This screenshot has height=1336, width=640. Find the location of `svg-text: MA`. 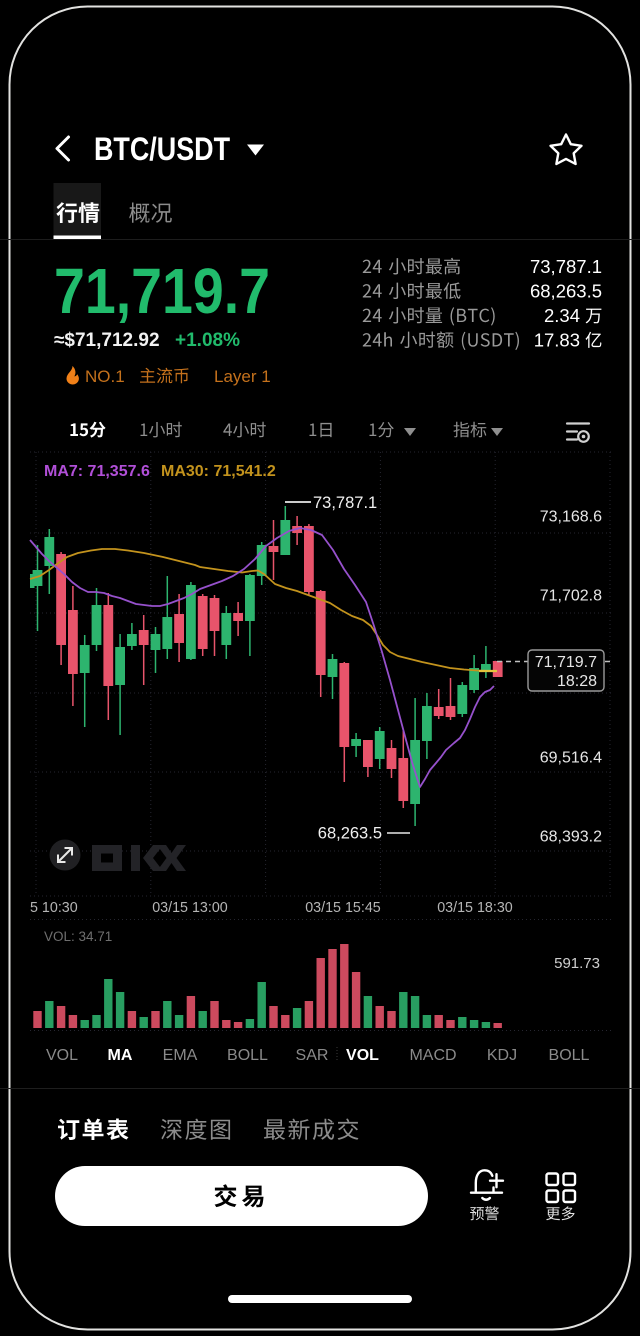

svg-text: MA is located at coordinates (120, 1055).